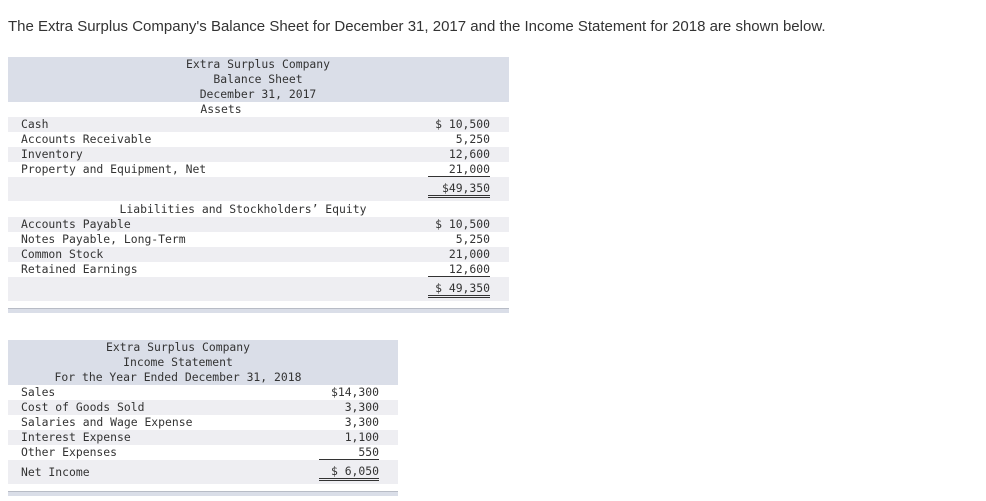 This screenshot has height=501, width=986. What do you see at coordinates (258, 254) in the screenshot?
I see `table-row: Common Stock 21,000` at bounding box center [258, 254].